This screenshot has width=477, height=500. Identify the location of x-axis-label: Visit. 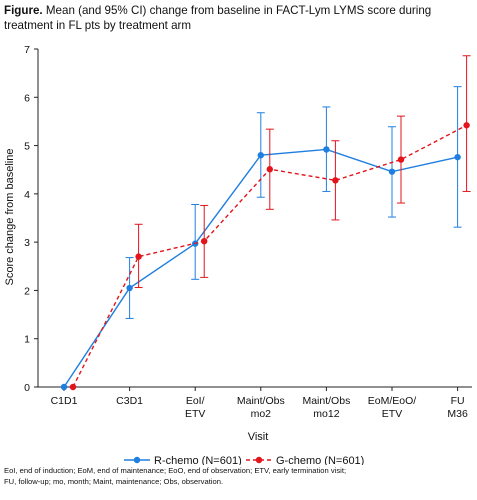
(258, 437).